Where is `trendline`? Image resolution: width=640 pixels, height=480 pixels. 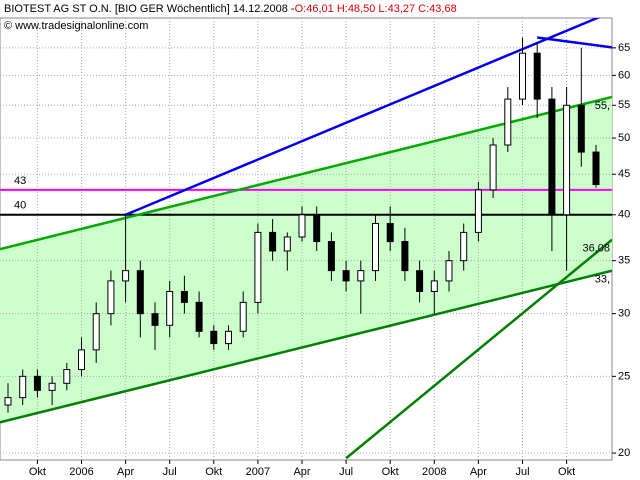 trendline is located at coordinates (574, 42).